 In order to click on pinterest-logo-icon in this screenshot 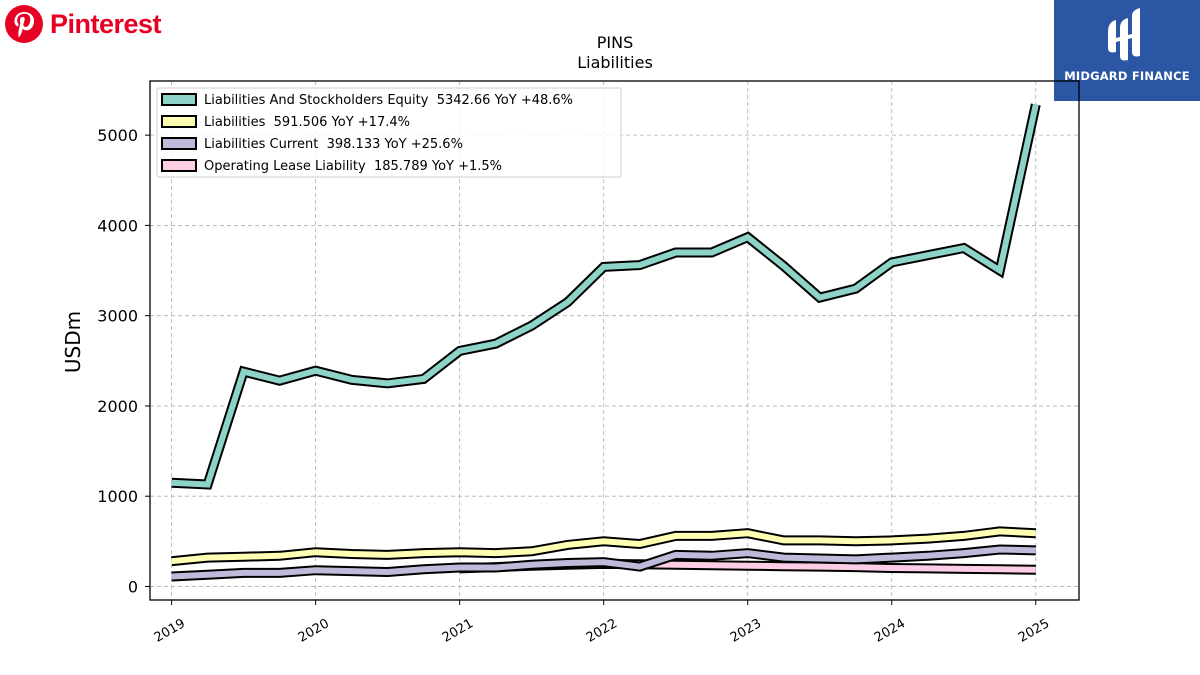, I will do `click(24, 24)`.